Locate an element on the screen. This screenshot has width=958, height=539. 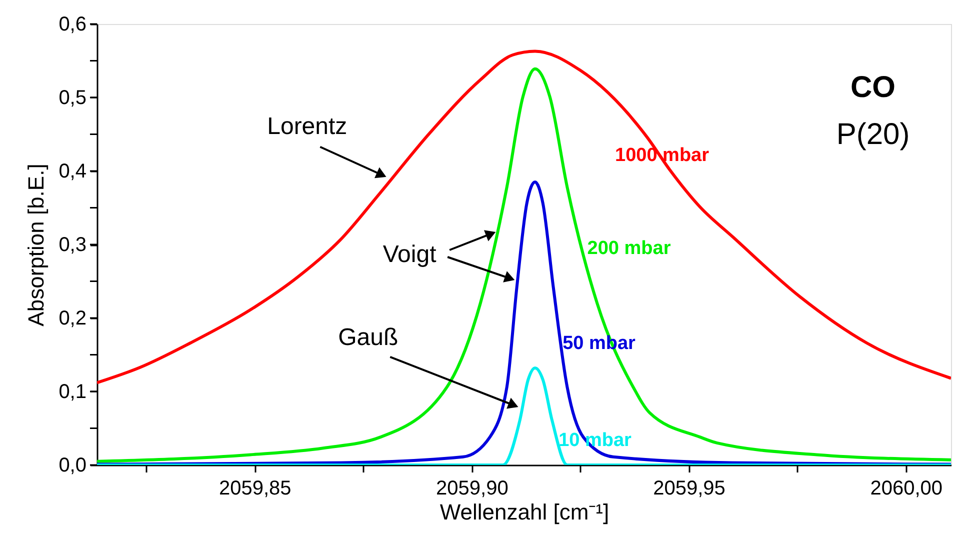
annotation: Lorentz is located at coordinates (307, 126).